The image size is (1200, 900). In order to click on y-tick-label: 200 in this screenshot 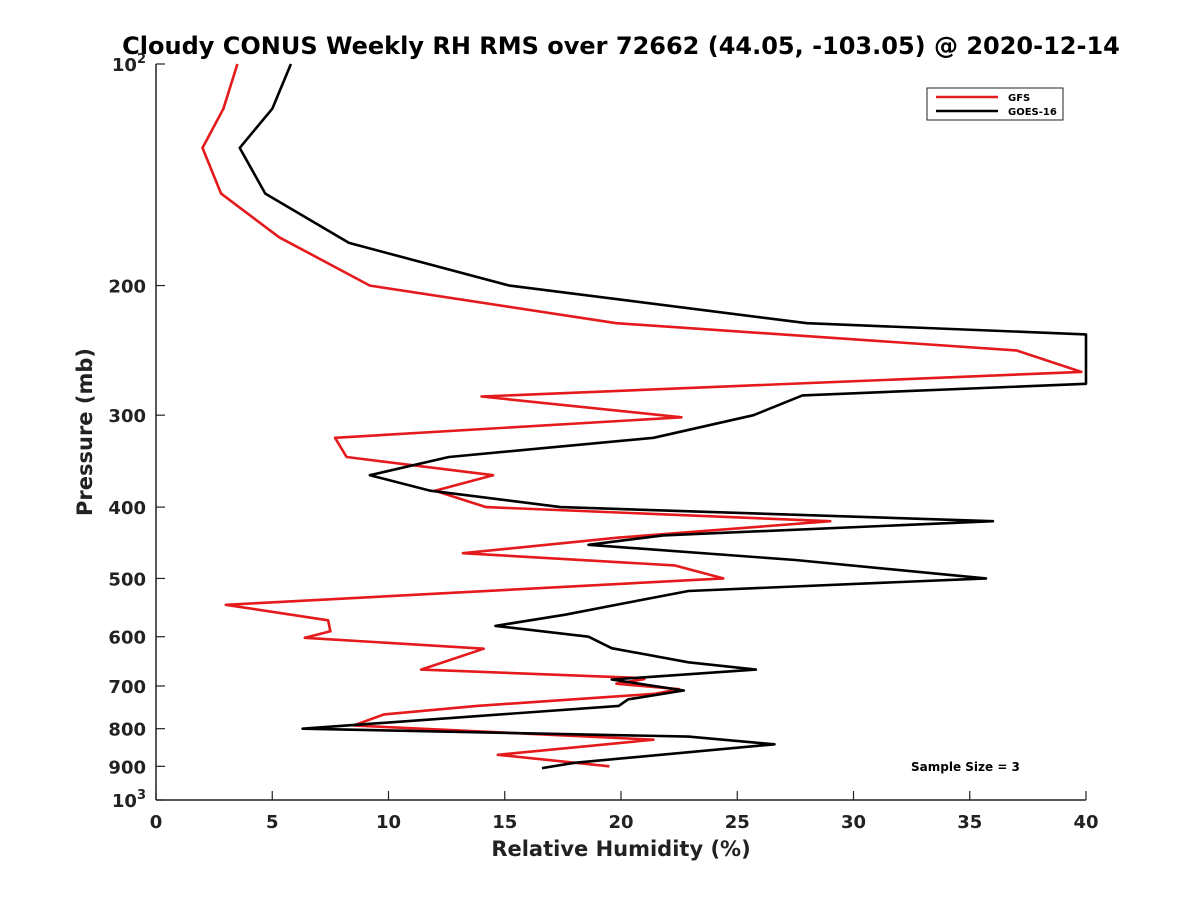, I will do `click(127, 287)`.